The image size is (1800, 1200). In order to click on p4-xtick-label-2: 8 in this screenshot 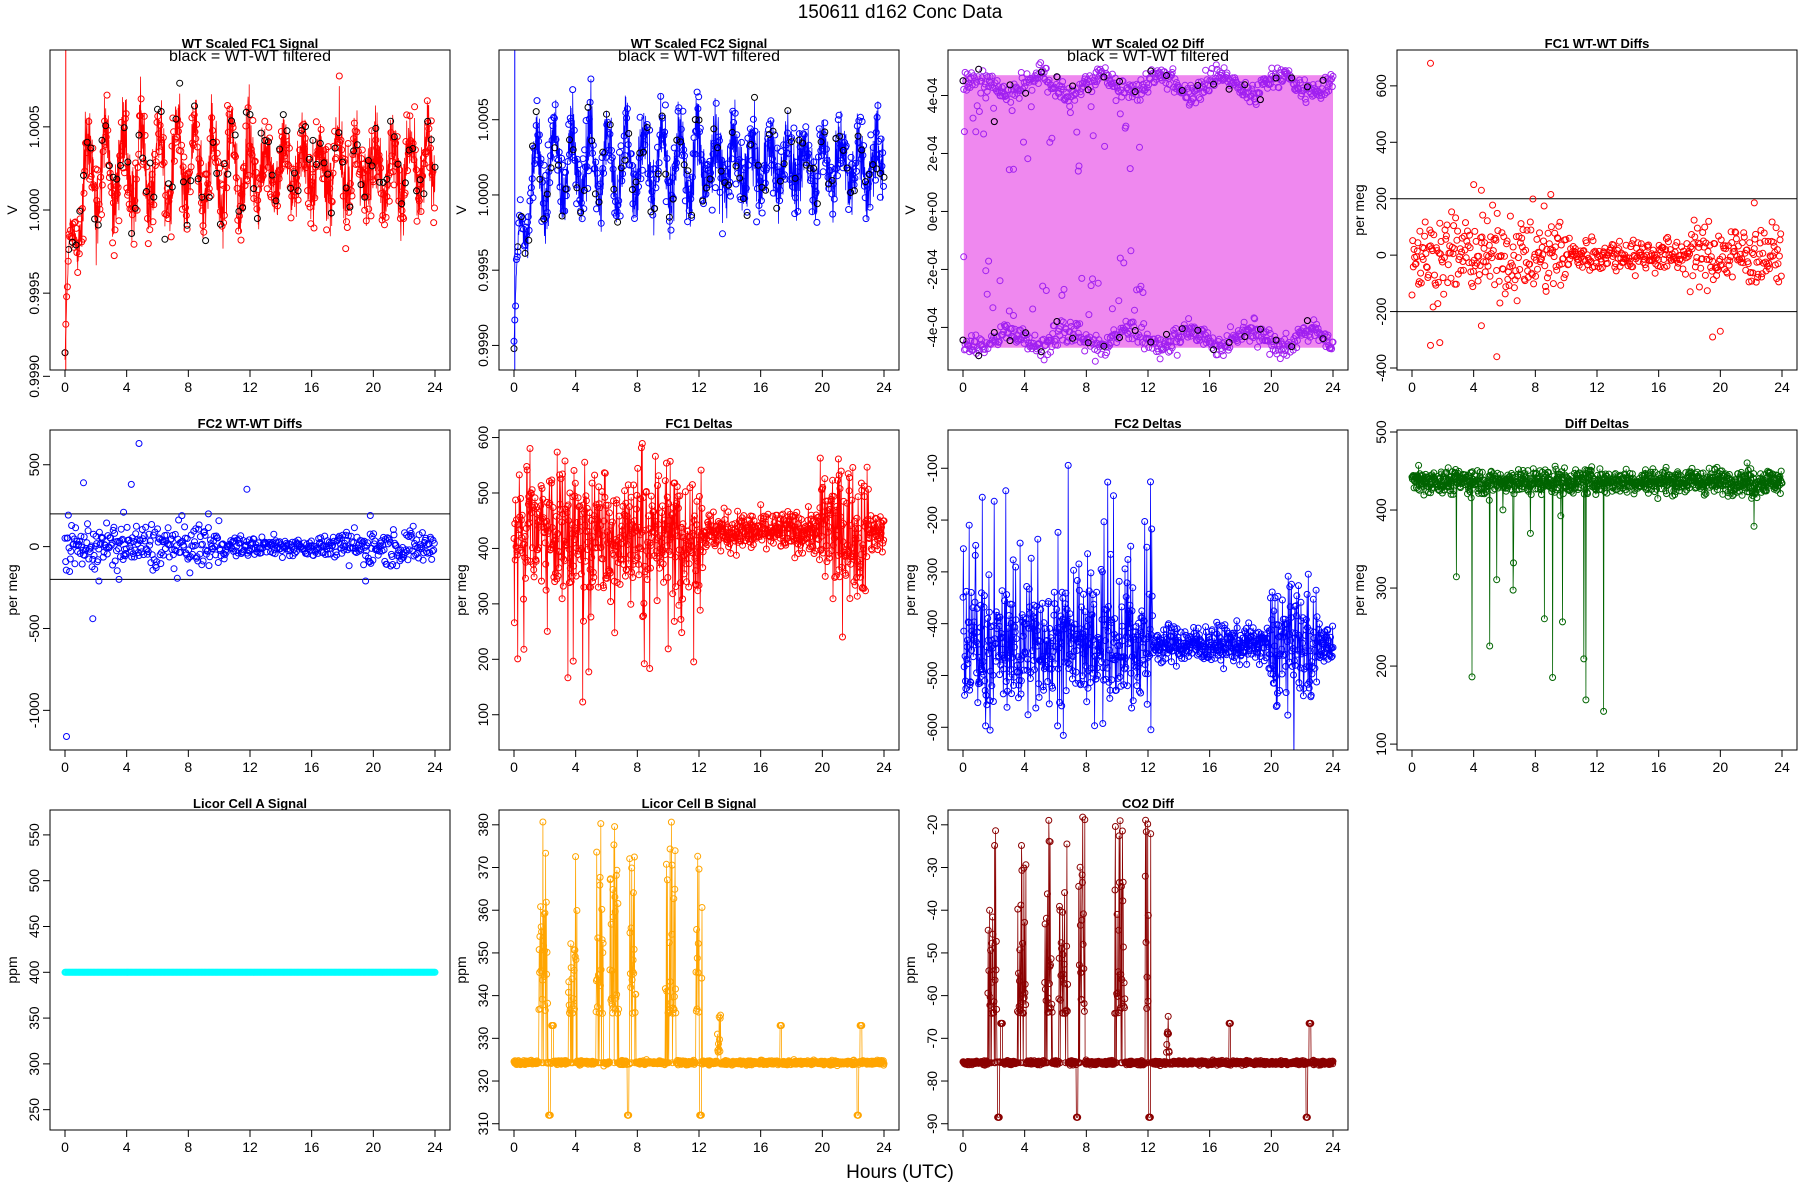, I will do `click(1535, 387)`.